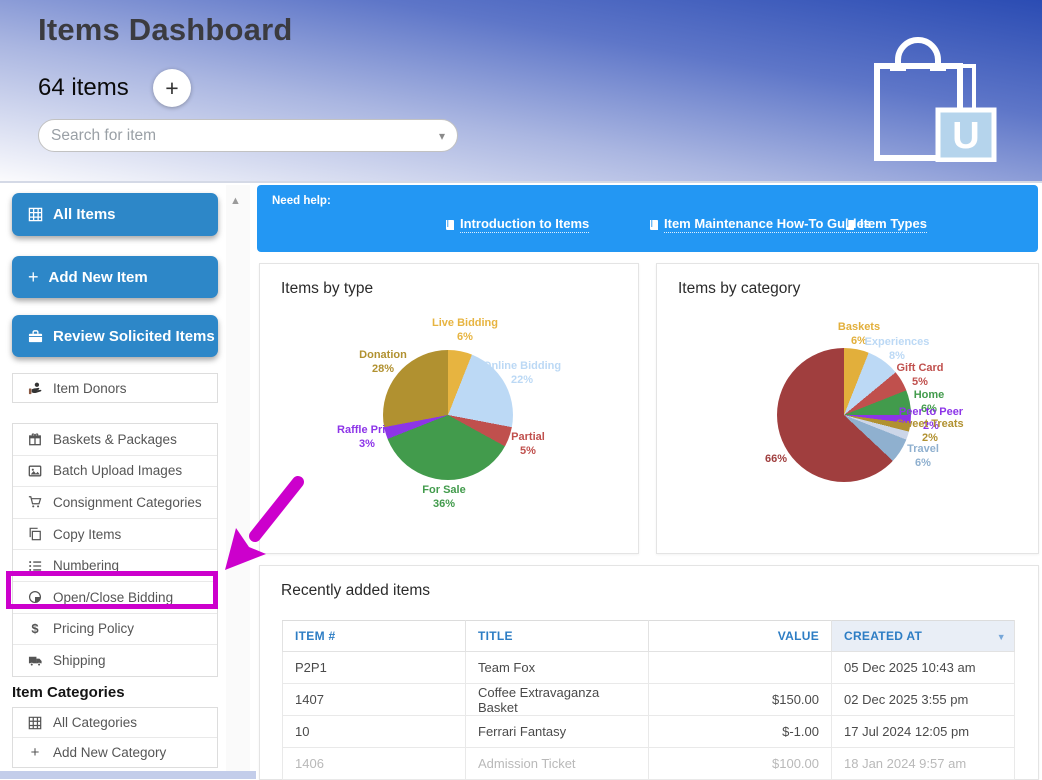  What do you see at coordinates (115, 388) in the screenshot?
I see `sidebar-item-item-donors: Item Donors` at bounding box center [115, 388].